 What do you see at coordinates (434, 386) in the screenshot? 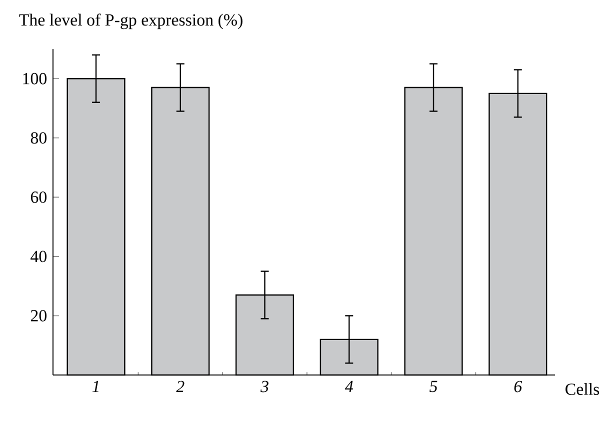
I see `x-tick-label: 5` at bounding box center [434, 386].